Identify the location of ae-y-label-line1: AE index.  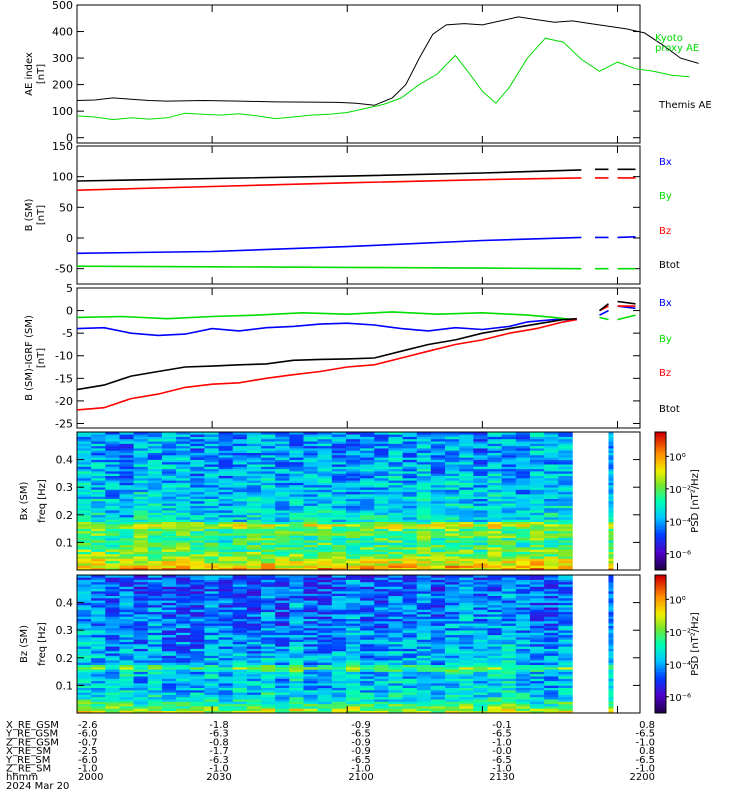
(29, 74).